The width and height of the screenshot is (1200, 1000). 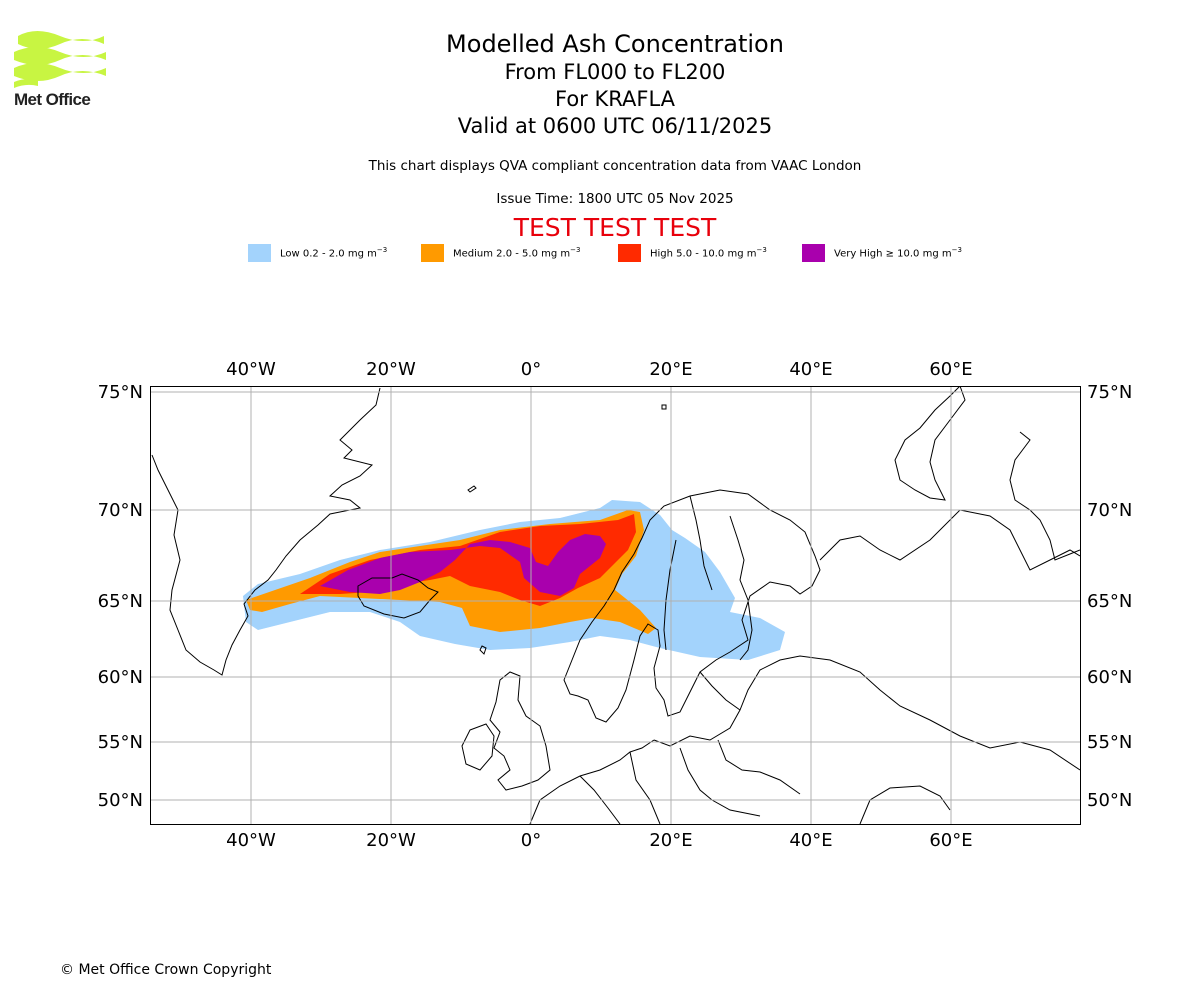 I want to click on right-tick-75N: 75°N, so click(x=1109, y=392).